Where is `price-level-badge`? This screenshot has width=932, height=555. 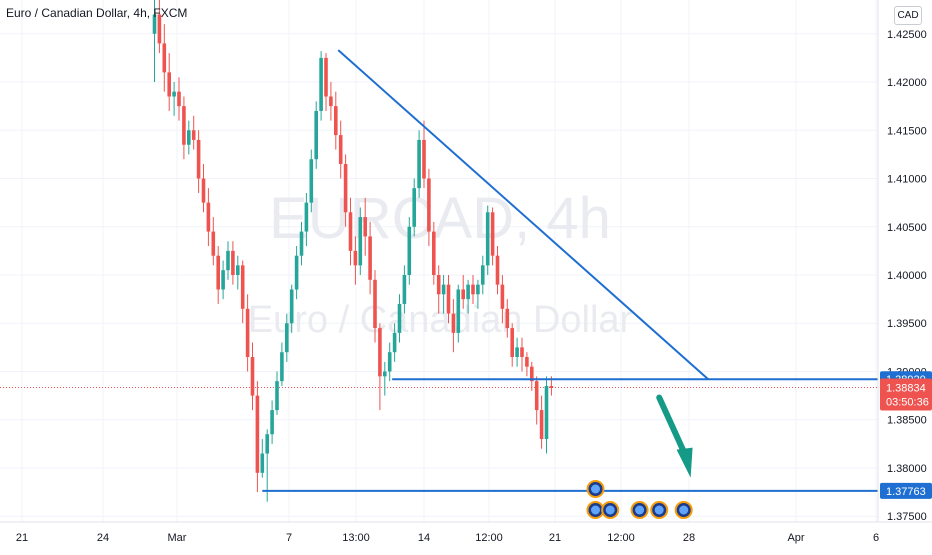
price-level-badge is located at coordinates (906, 490).